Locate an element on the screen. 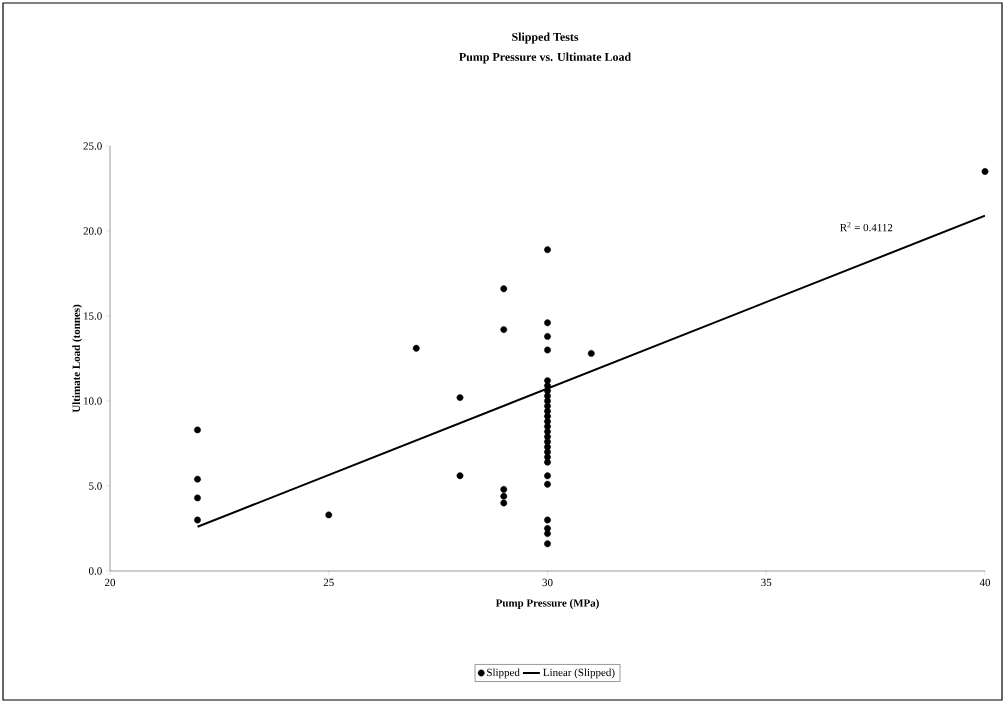  y-tick-label: 5.0 is located at coordinates (95, 486).